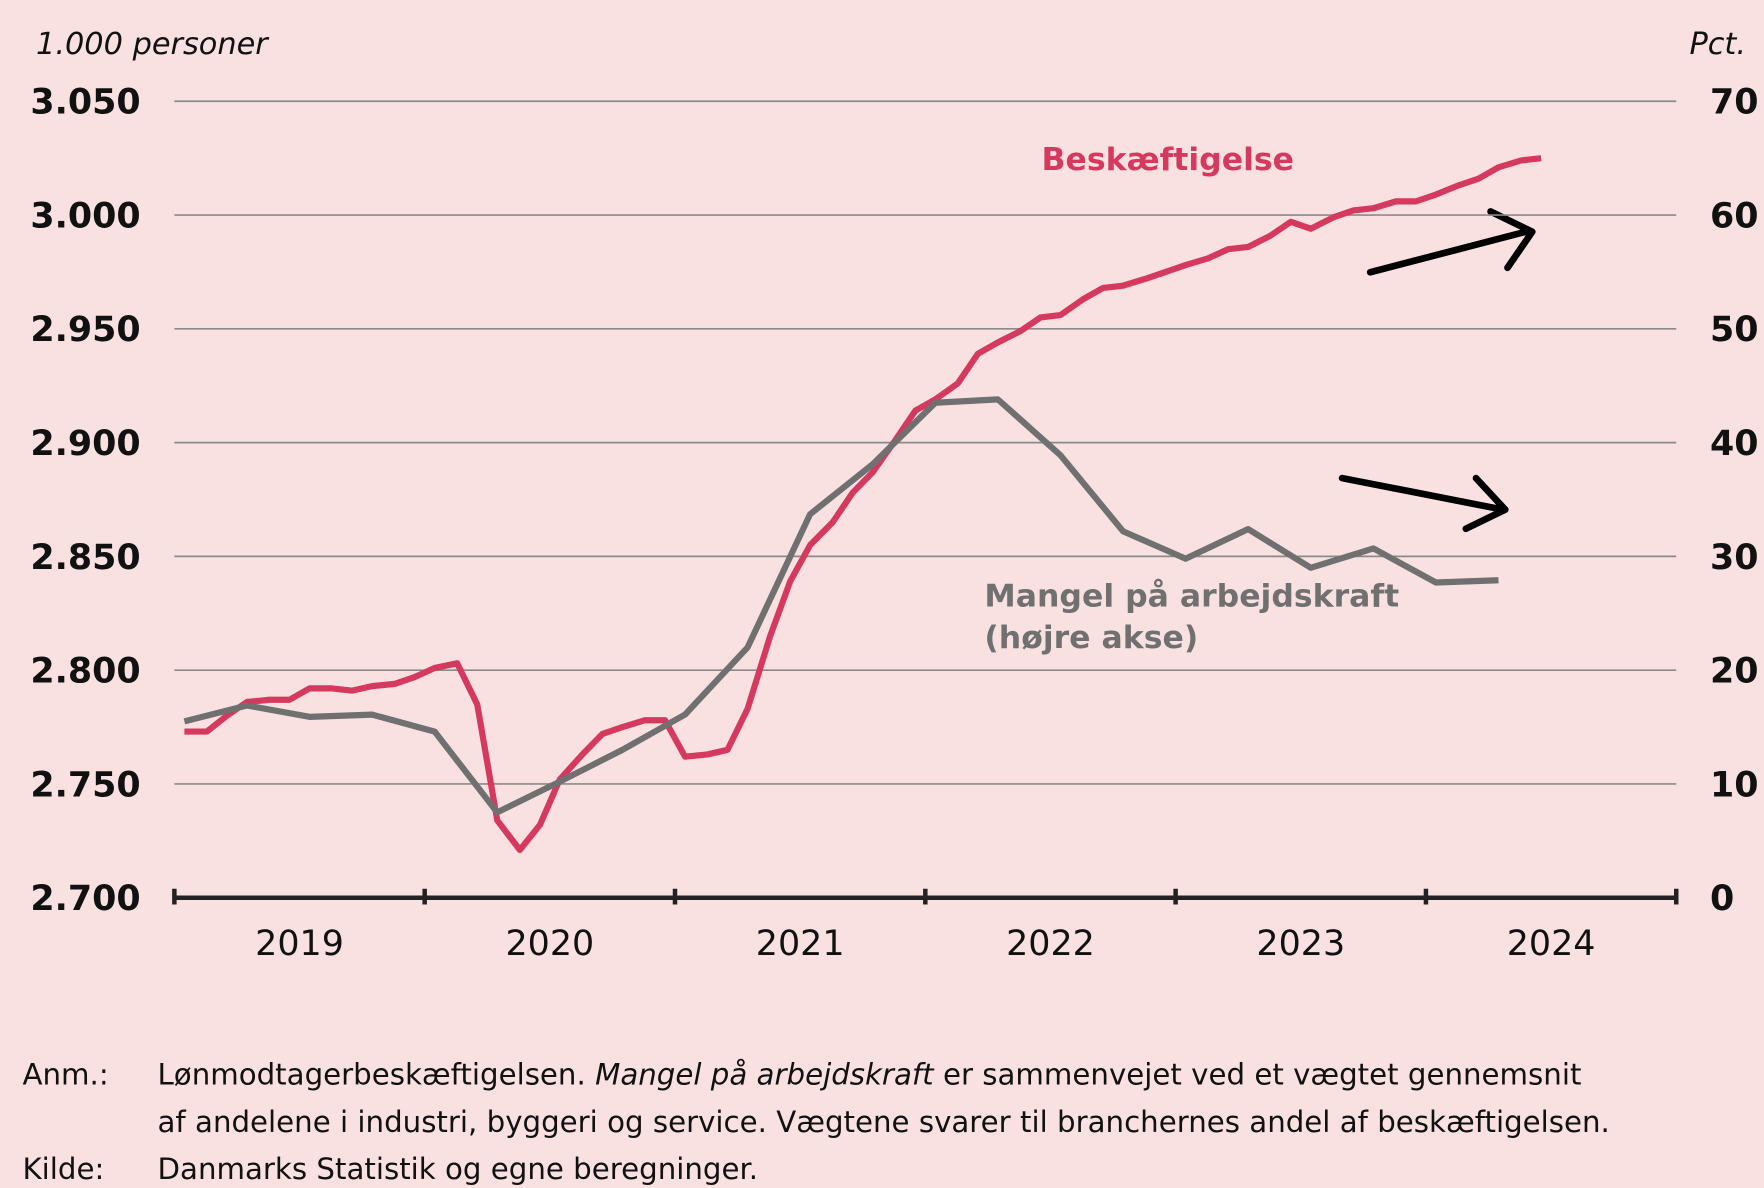  What do you see at coordinates (85, 103) in the screenshot?
I see `y-tick-label: 3.050` at bounding box center [85, 103].